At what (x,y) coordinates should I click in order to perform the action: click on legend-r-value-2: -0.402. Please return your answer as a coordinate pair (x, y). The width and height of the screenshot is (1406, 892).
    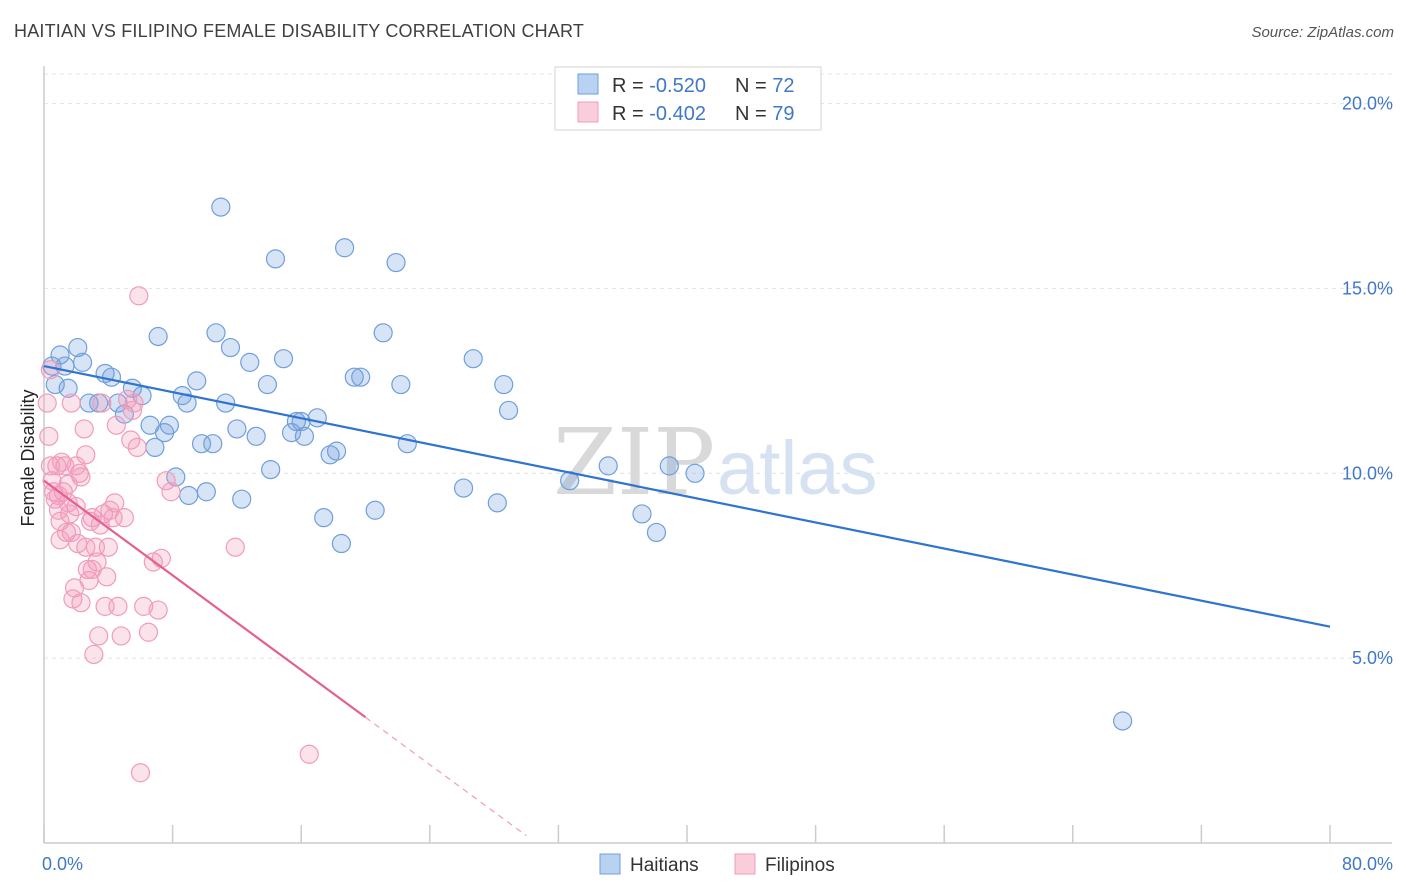
    Looking at the image, I should click on (677, 114).